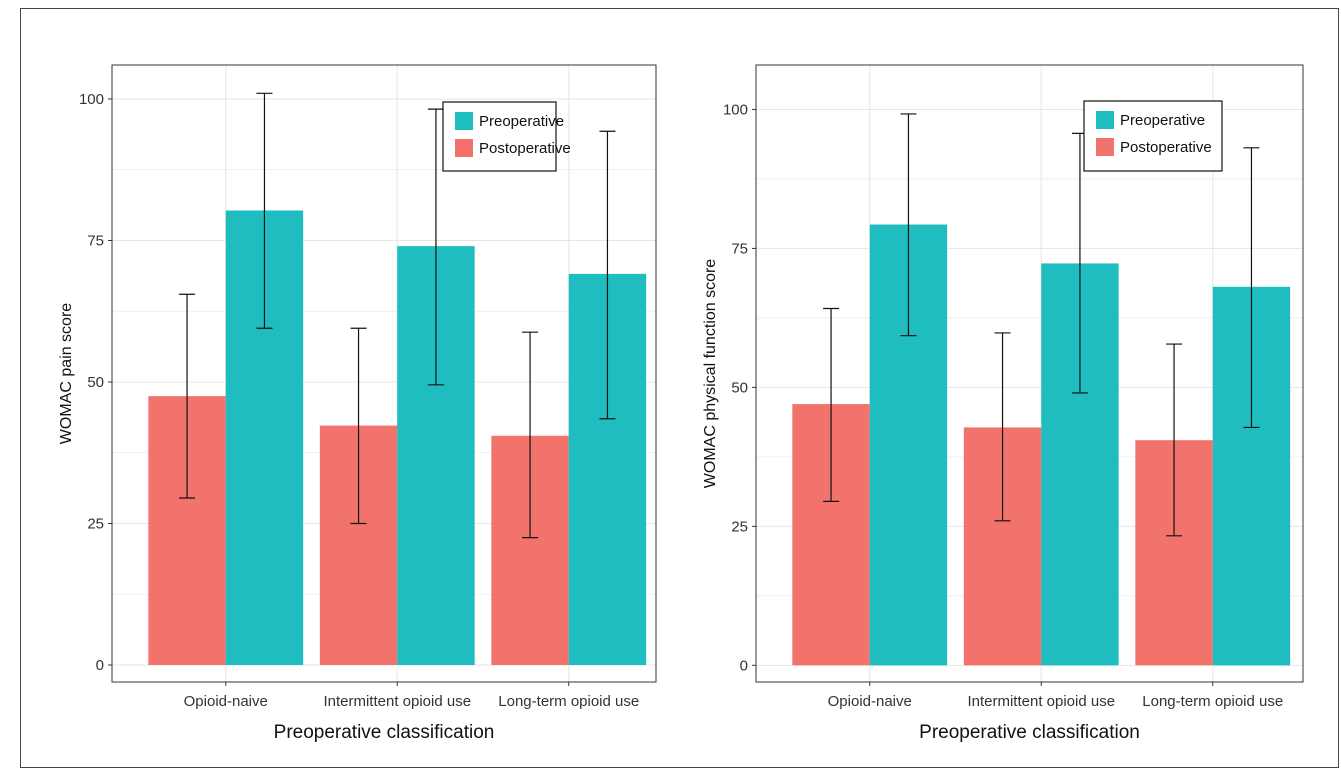 This screenshot has height=771, width=1341. I want to click on y-axis-title: WOMAC physical function score, so click(710, 374).